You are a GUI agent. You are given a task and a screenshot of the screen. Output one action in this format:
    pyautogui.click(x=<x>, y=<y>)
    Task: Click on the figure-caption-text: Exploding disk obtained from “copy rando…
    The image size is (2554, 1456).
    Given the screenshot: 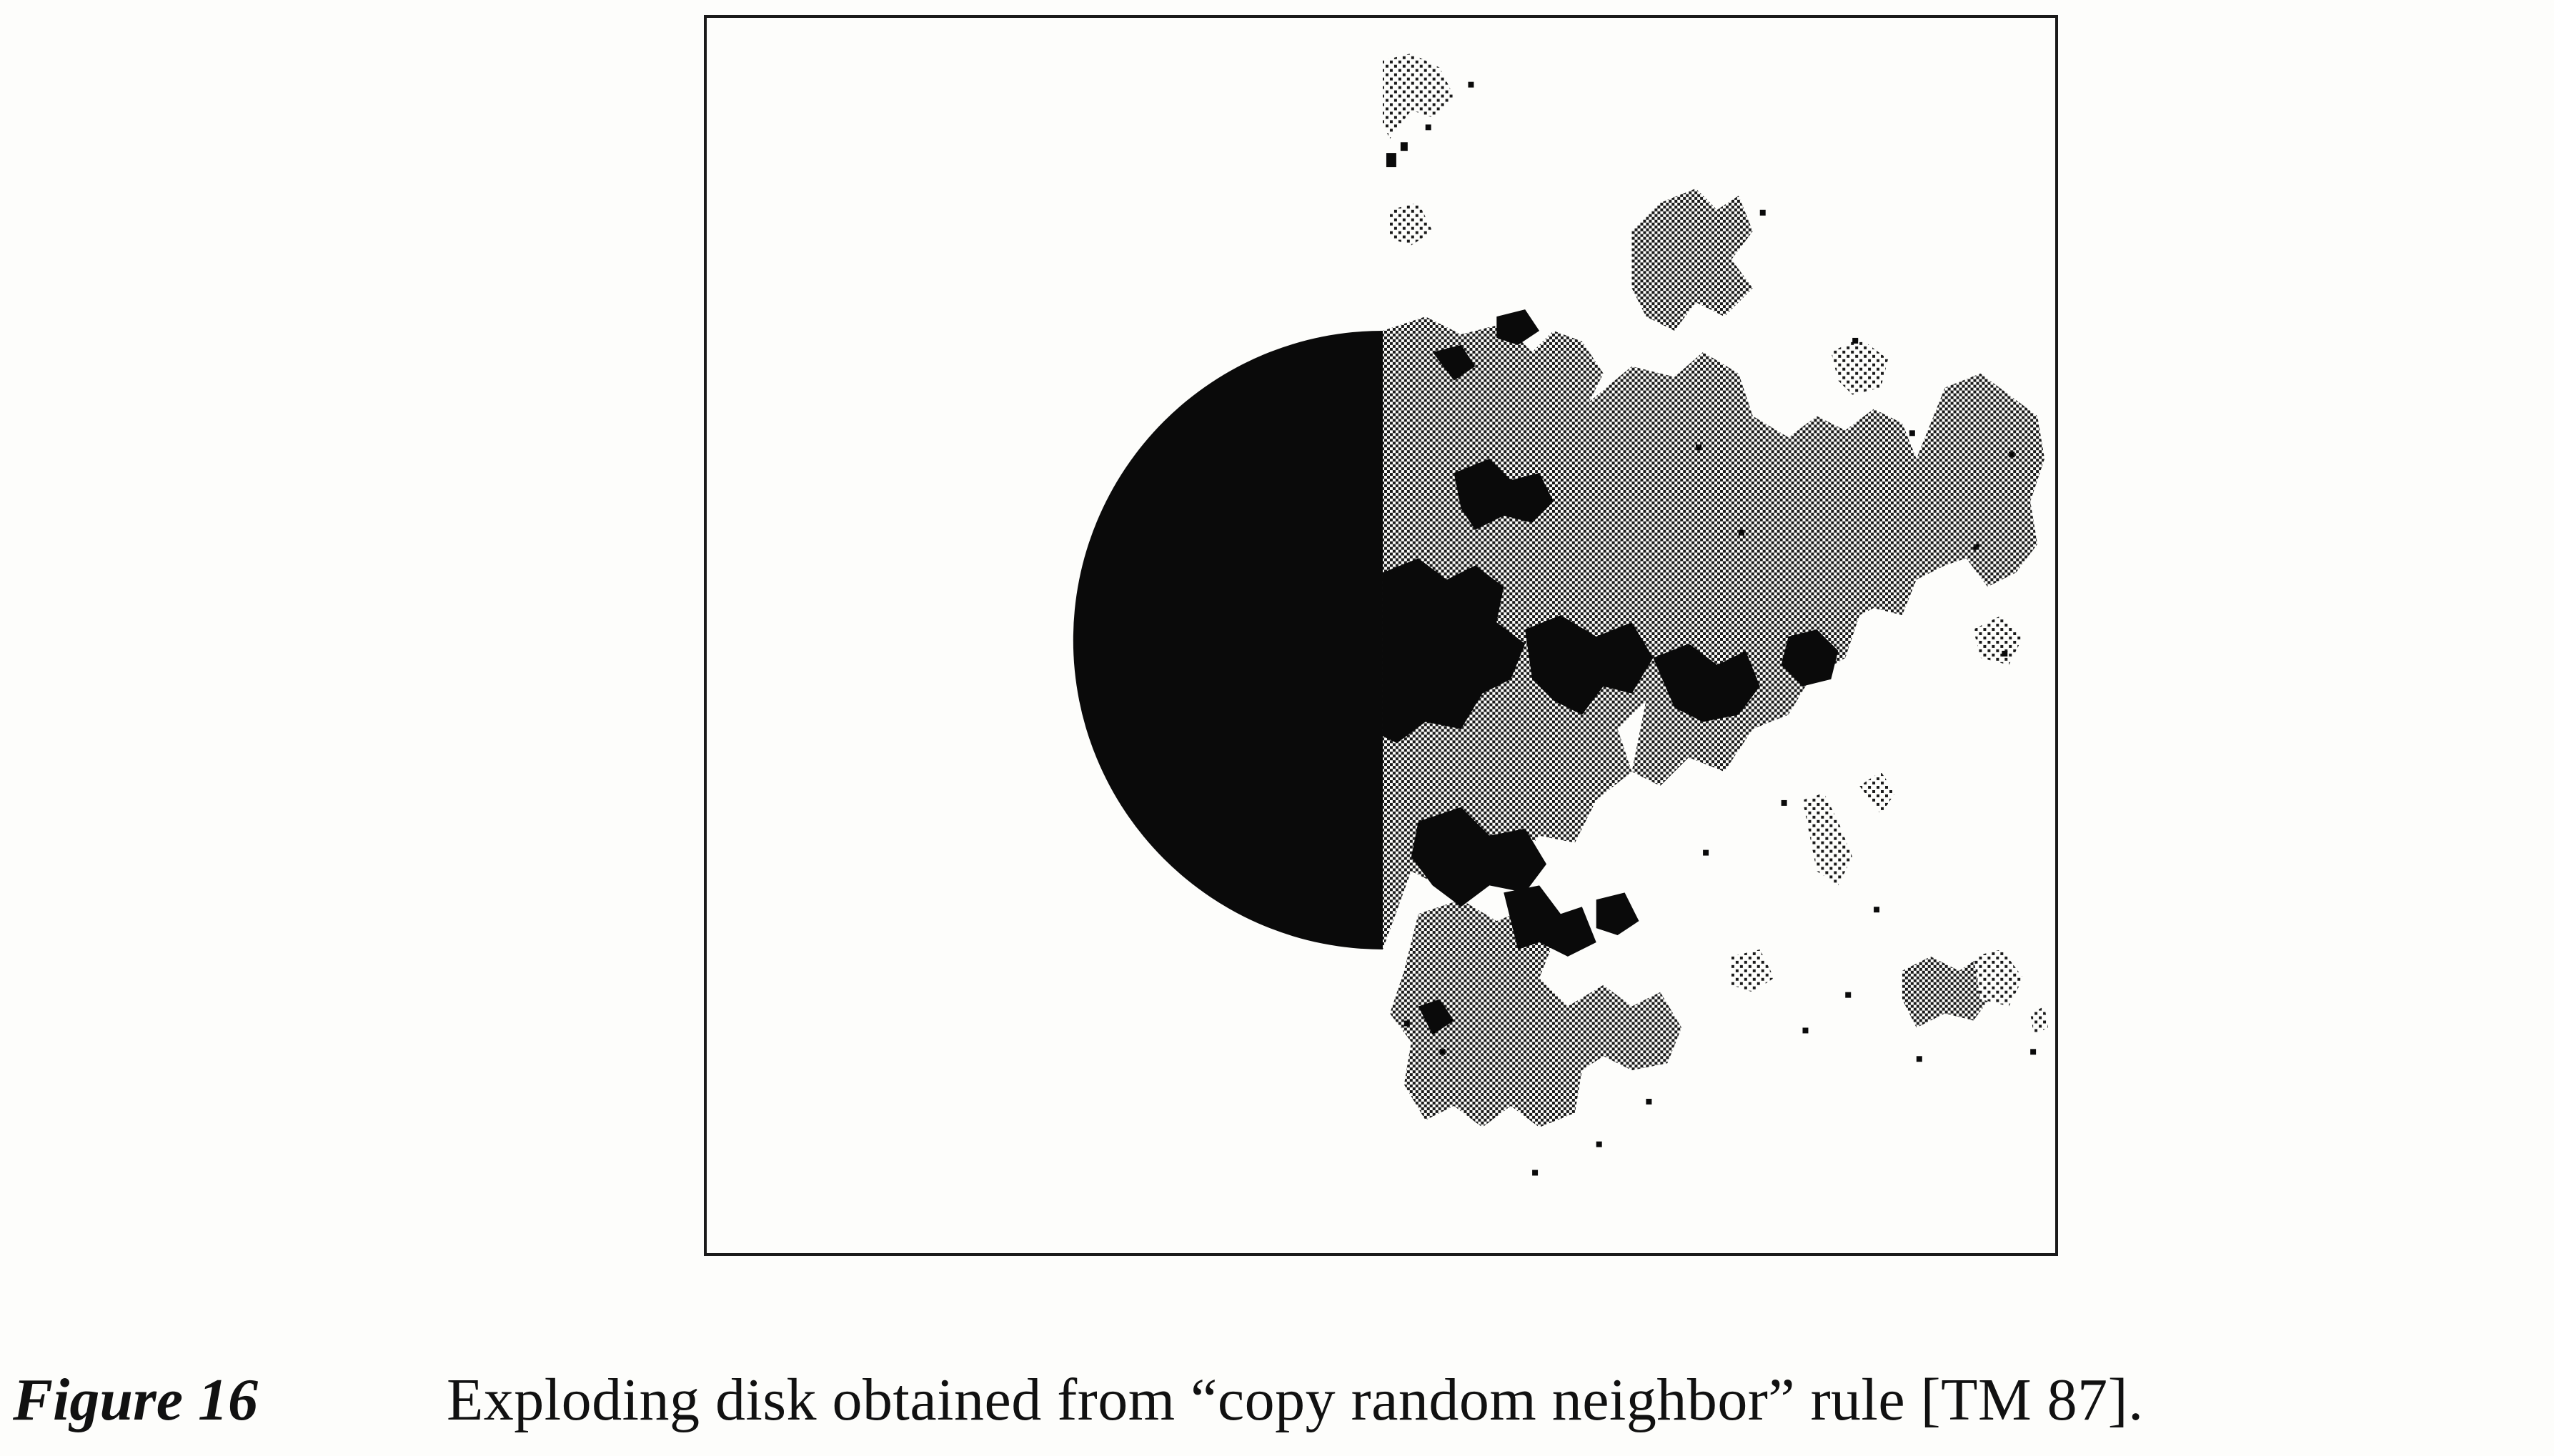 What is the action you would take?
    pyautogui.click(x=1295, y=1400)
    